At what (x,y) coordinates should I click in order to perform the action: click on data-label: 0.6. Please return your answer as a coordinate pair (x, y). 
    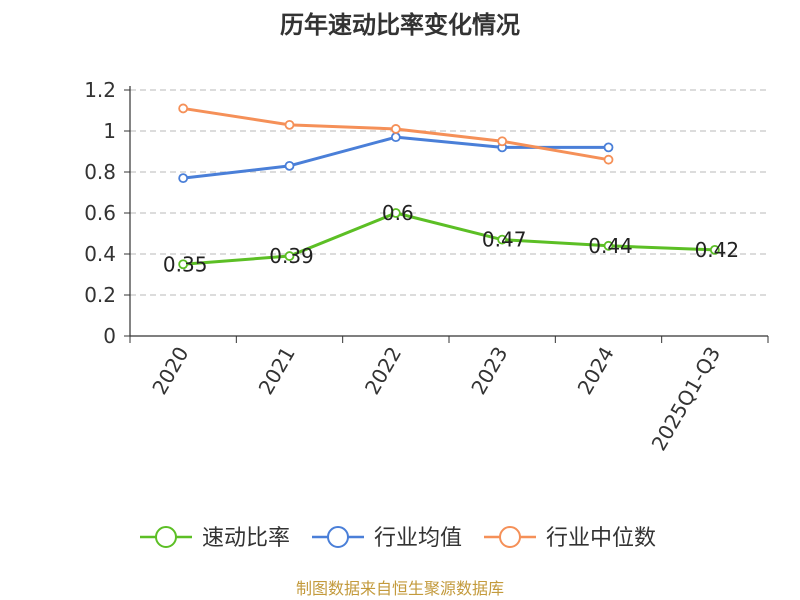
    Looking at the image, I should click on (398, 213).